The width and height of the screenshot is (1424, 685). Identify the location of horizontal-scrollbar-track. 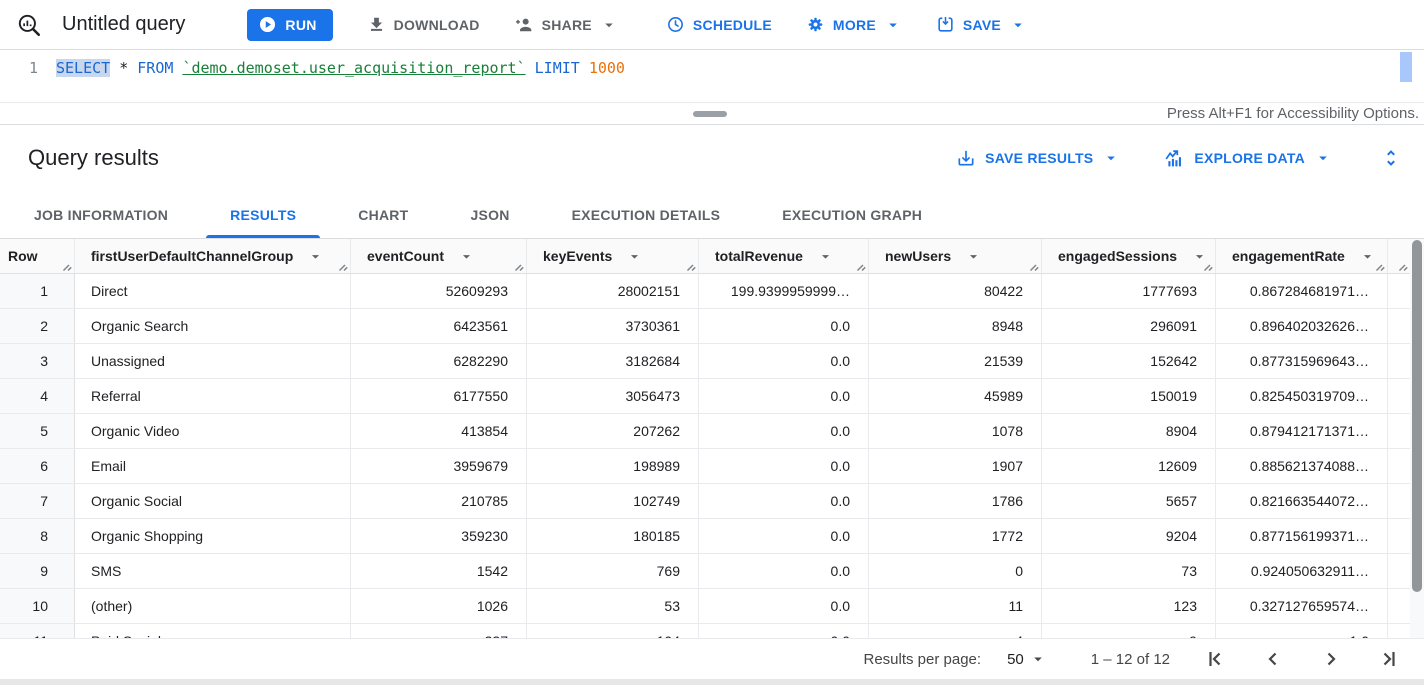
(712, 682).